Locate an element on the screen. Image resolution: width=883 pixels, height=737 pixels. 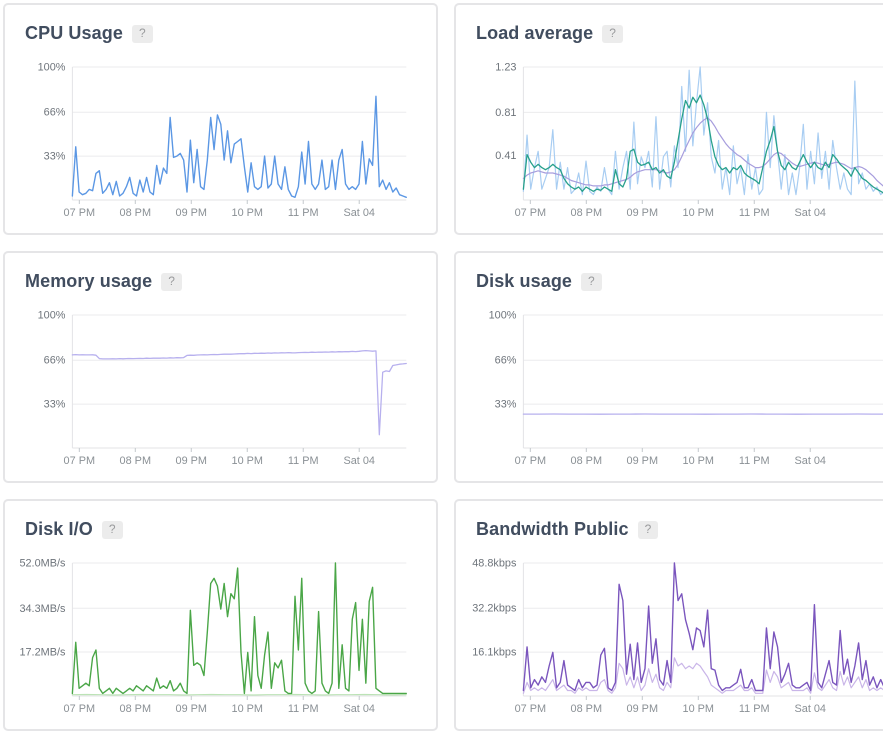
panel-header: Disk usage ? is located at coordinates (539, 281).